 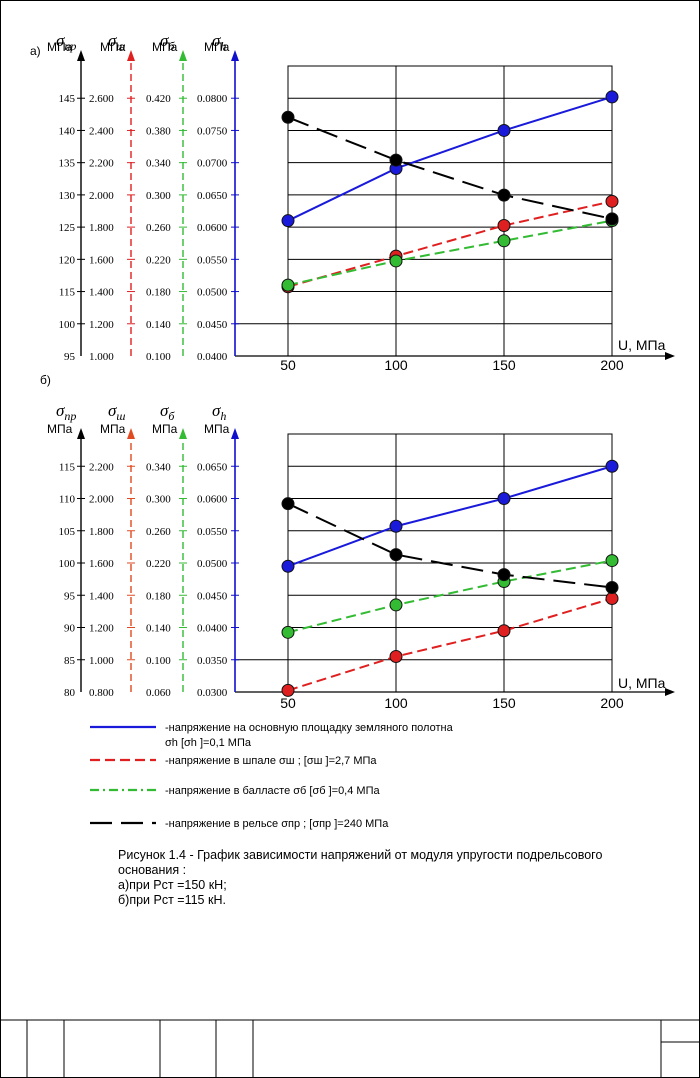 I want to click on y-tick-label: 1.600, so click(x=101, y=260).